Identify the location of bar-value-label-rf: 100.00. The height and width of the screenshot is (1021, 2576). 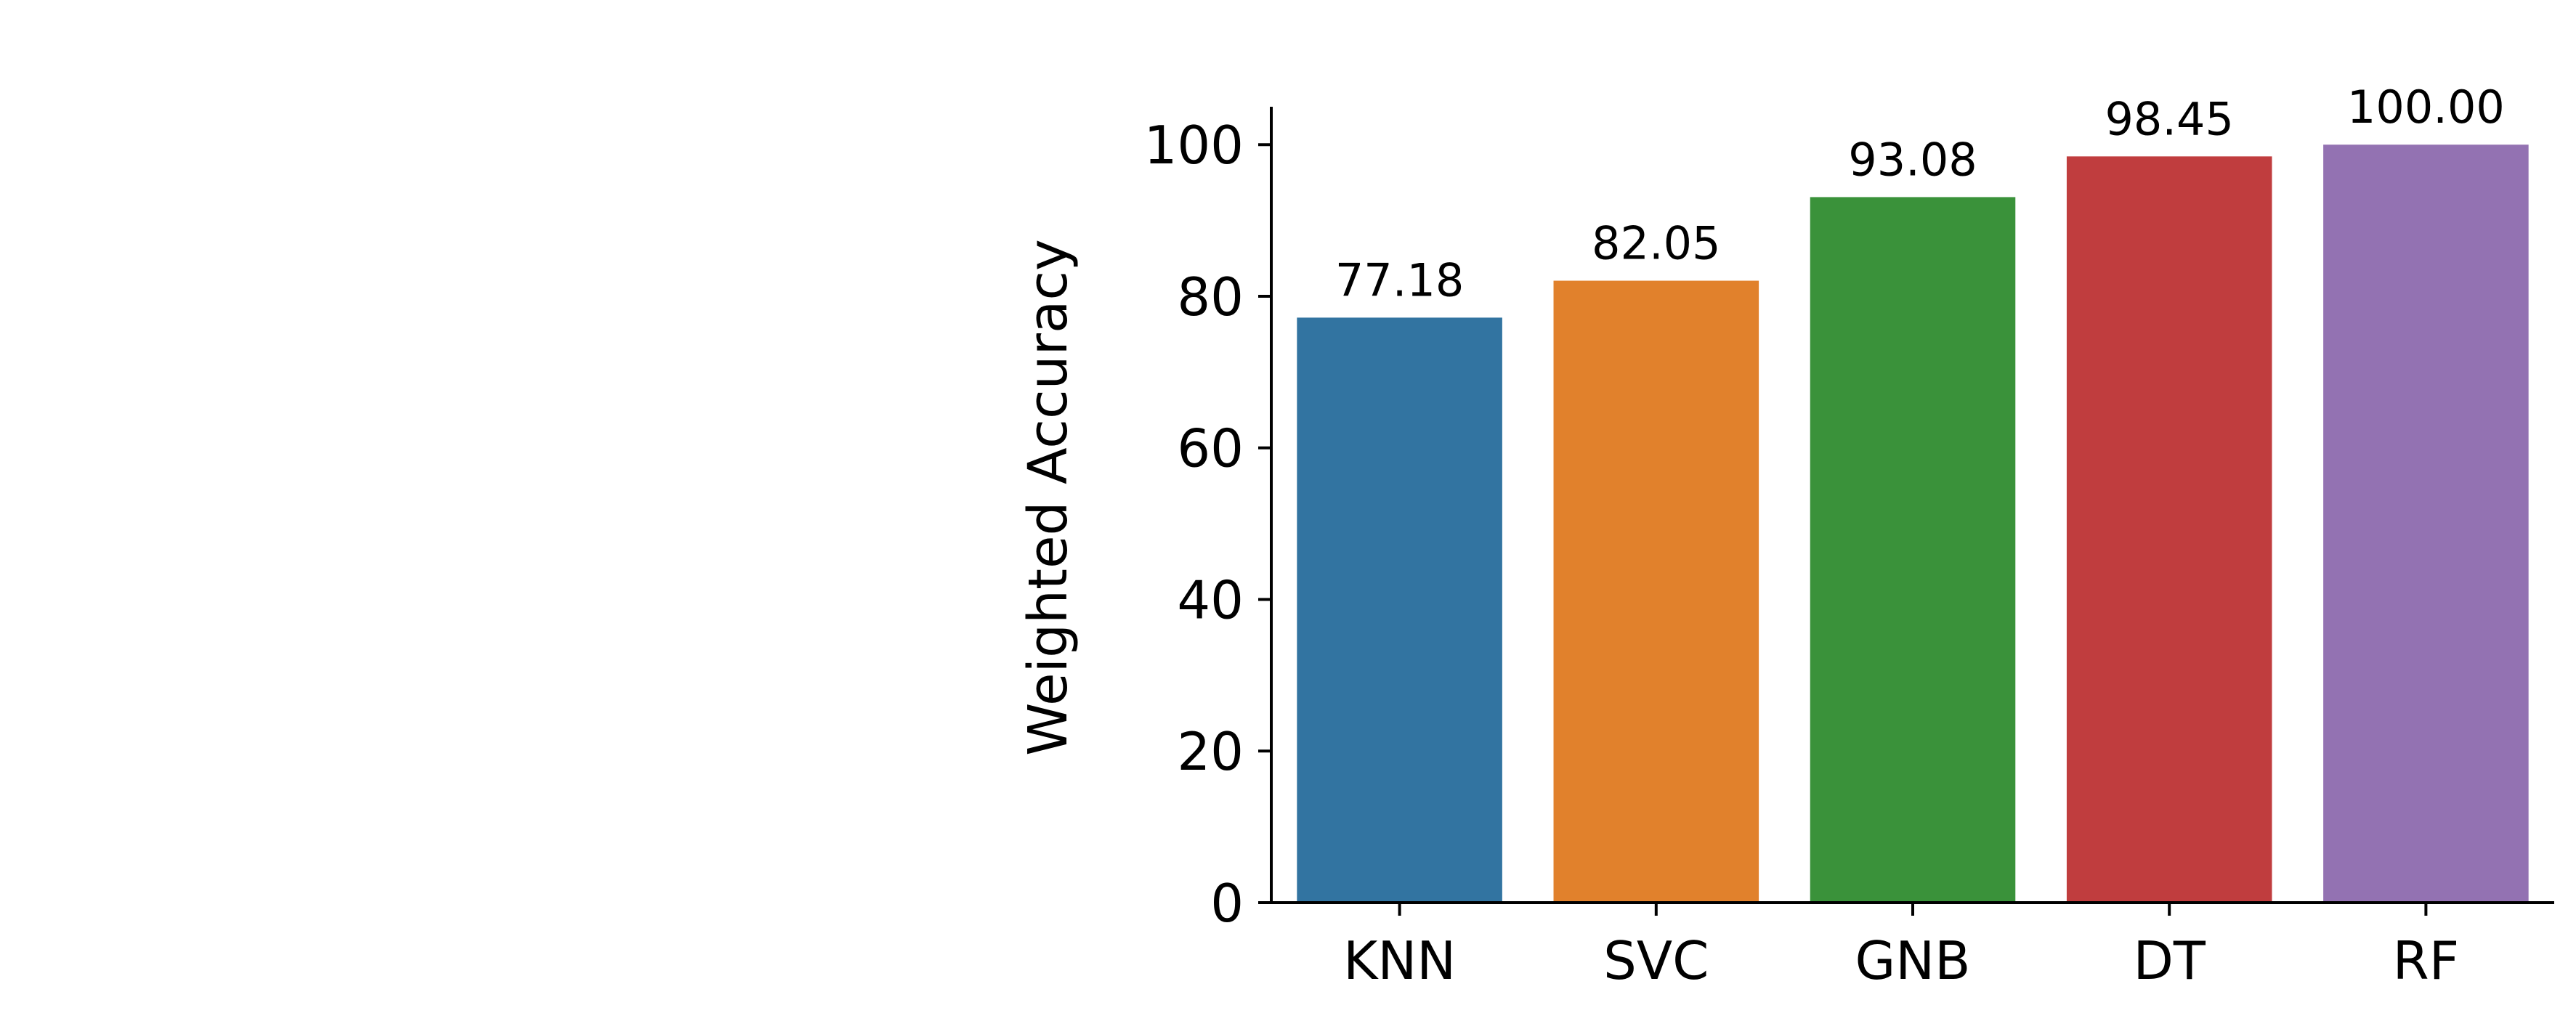
(2426, 107).